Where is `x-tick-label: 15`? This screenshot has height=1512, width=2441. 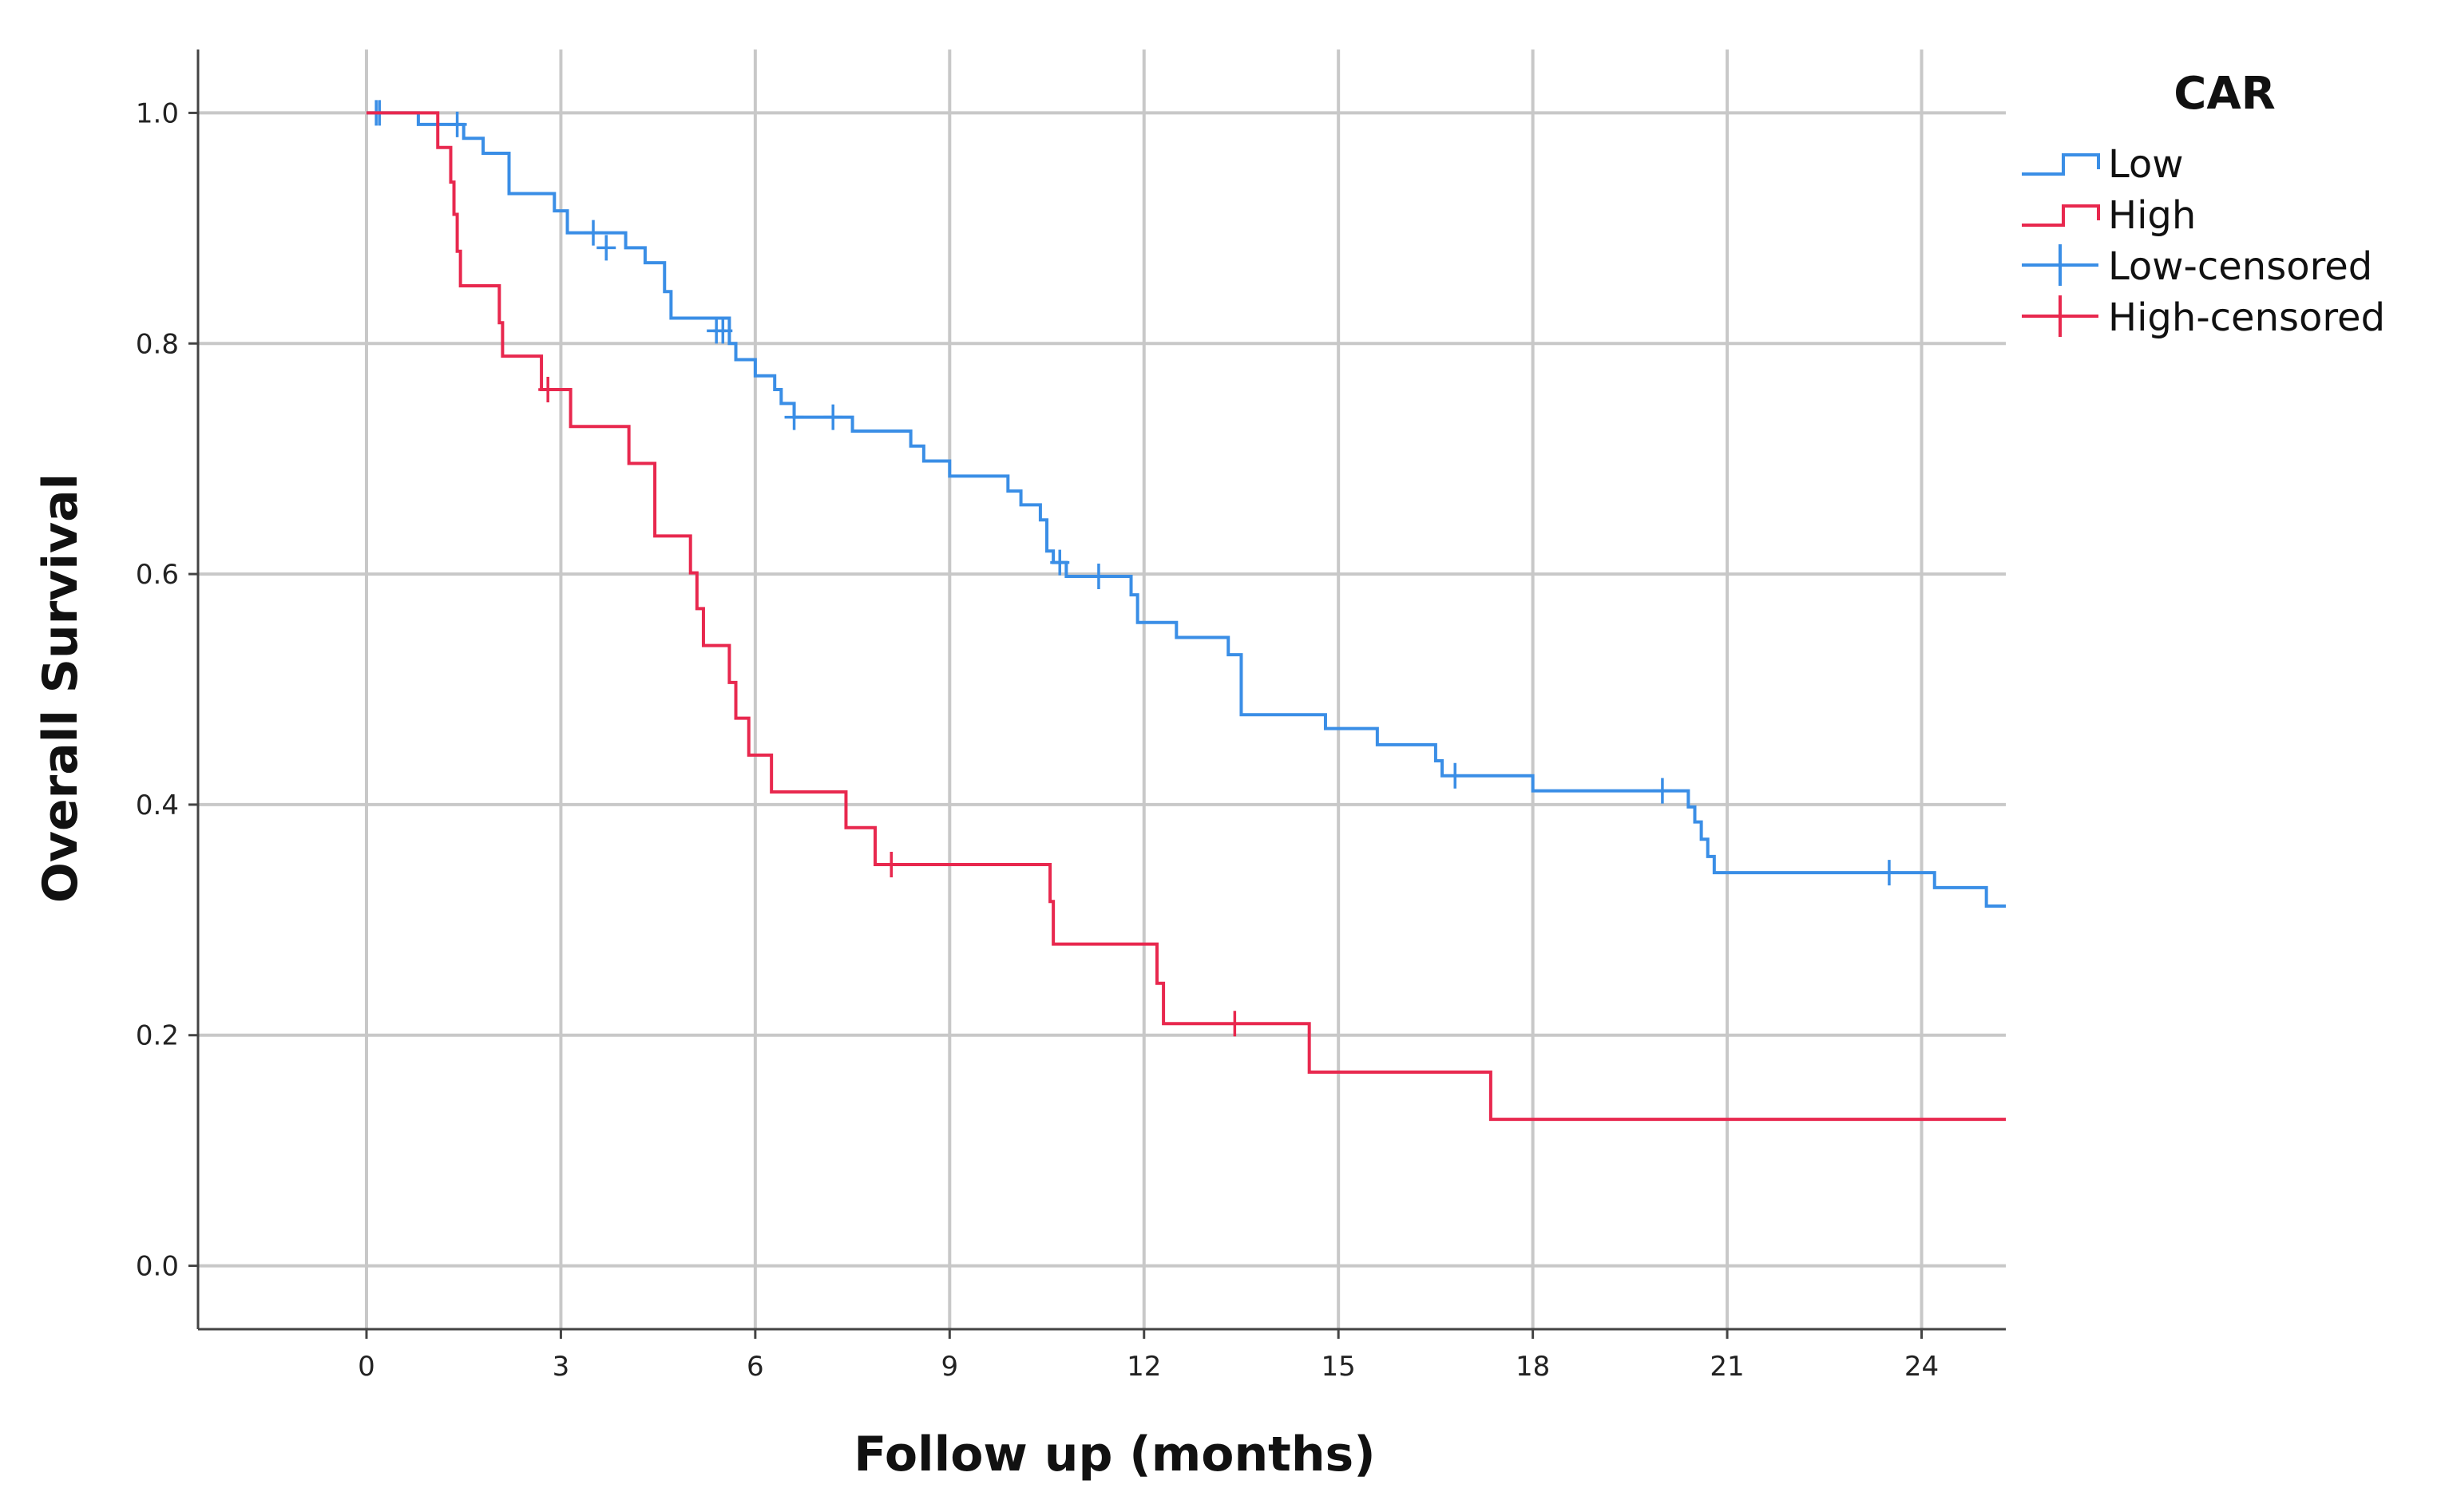
x-tick-label: 15 is located at coordinates (1339, 1367).